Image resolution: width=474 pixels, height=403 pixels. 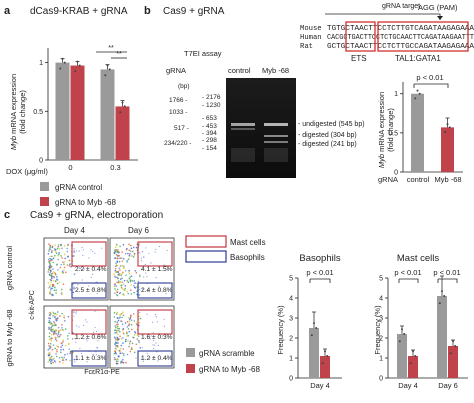 I want to click on panel-b-title: Cas9 + gRNA, so click(x=194, y=11).